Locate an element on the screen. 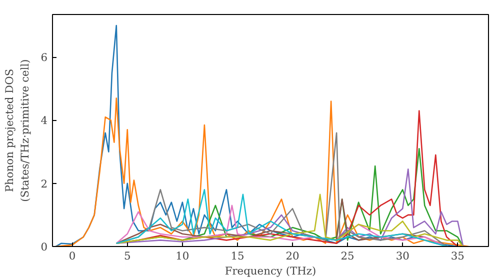 This screenshot has height=280, width=500. x-tick-label: 30 is located at coordinates (403, 256).